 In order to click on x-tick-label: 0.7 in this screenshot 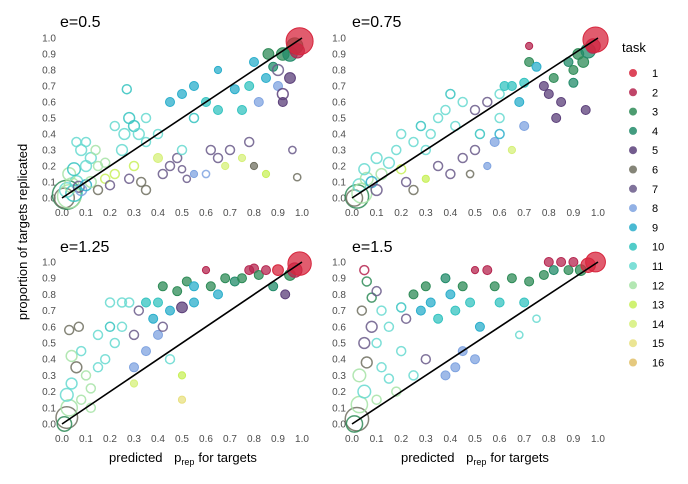, I will do `click(524, 213)`.